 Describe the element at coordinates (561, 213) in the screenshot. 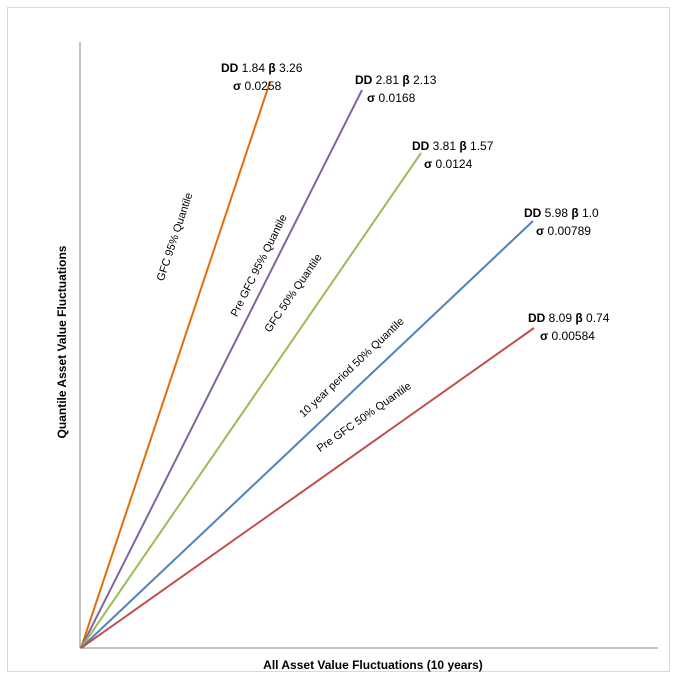

I see `annotation-dd-beta: DD 5.98 β 1.0` at that location.